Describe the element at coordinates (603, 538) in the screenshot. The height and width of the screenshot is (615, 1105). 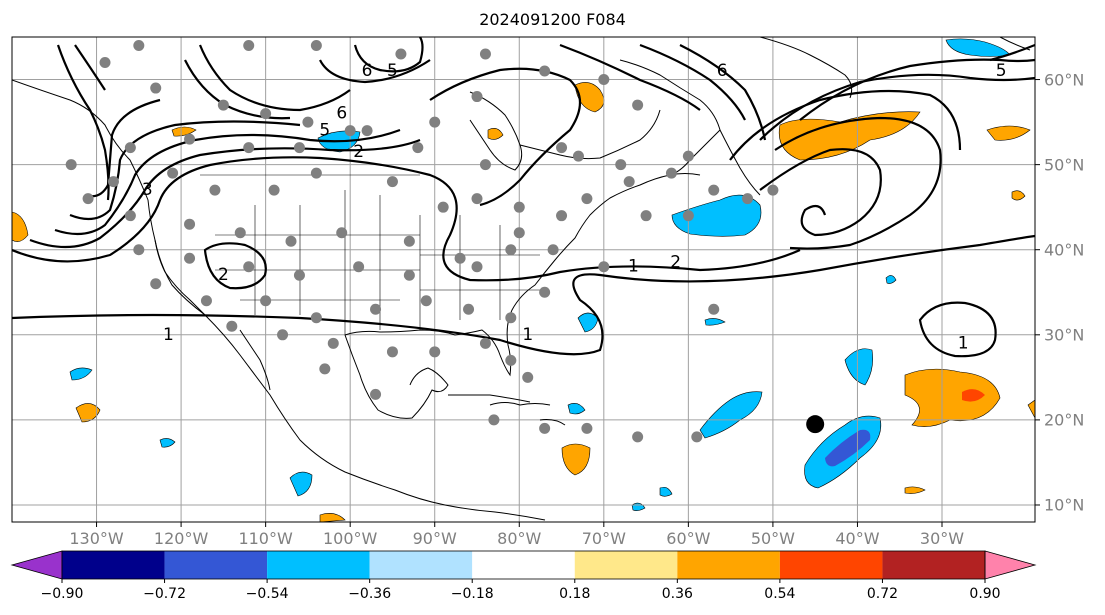
I see `lon-label: 70°W` at that location.